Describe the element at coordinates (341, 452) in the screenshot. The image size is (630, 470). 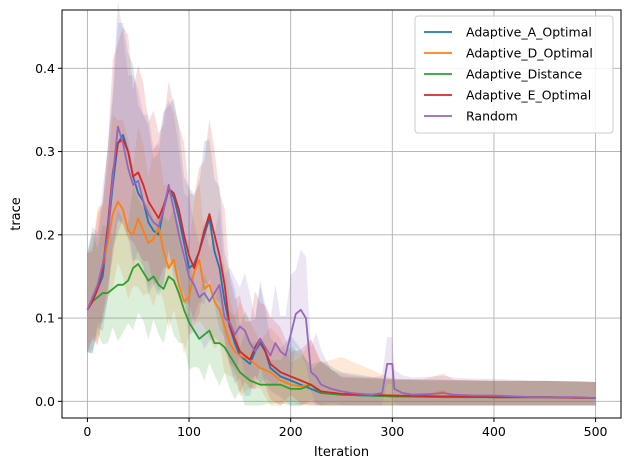
I see `x-axis-label: Iteration` at that location.